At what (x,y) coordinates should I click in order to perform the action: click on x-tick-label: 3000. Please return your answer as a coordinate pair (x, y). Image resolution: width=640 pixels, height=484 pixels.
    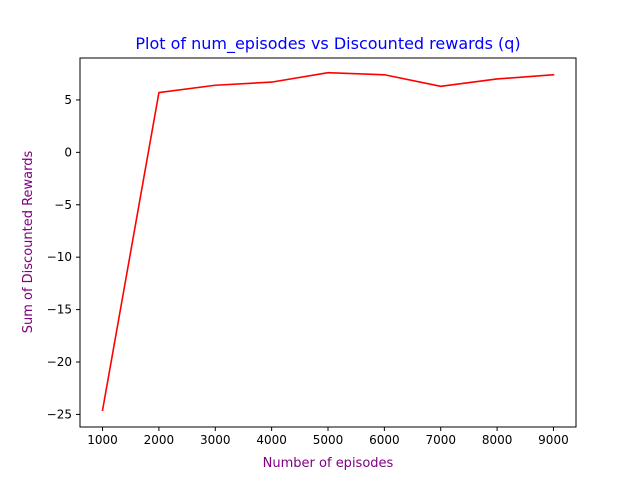
    Looking at the image, I should click on (215, 440).